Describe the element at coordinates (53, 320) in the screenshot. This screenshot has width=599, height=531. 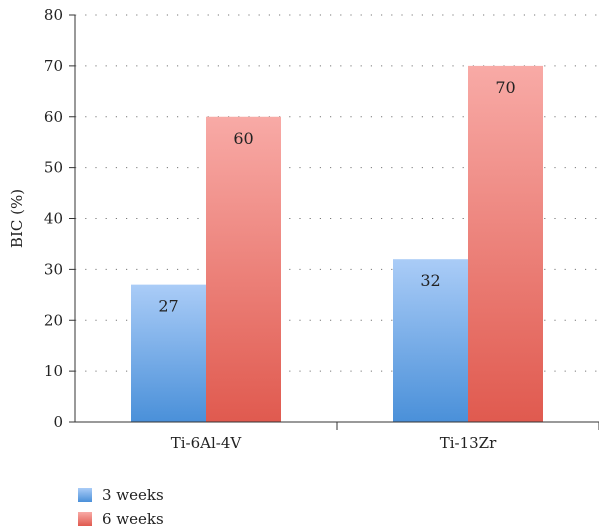
I see `y-tick-label: 20` at that location.